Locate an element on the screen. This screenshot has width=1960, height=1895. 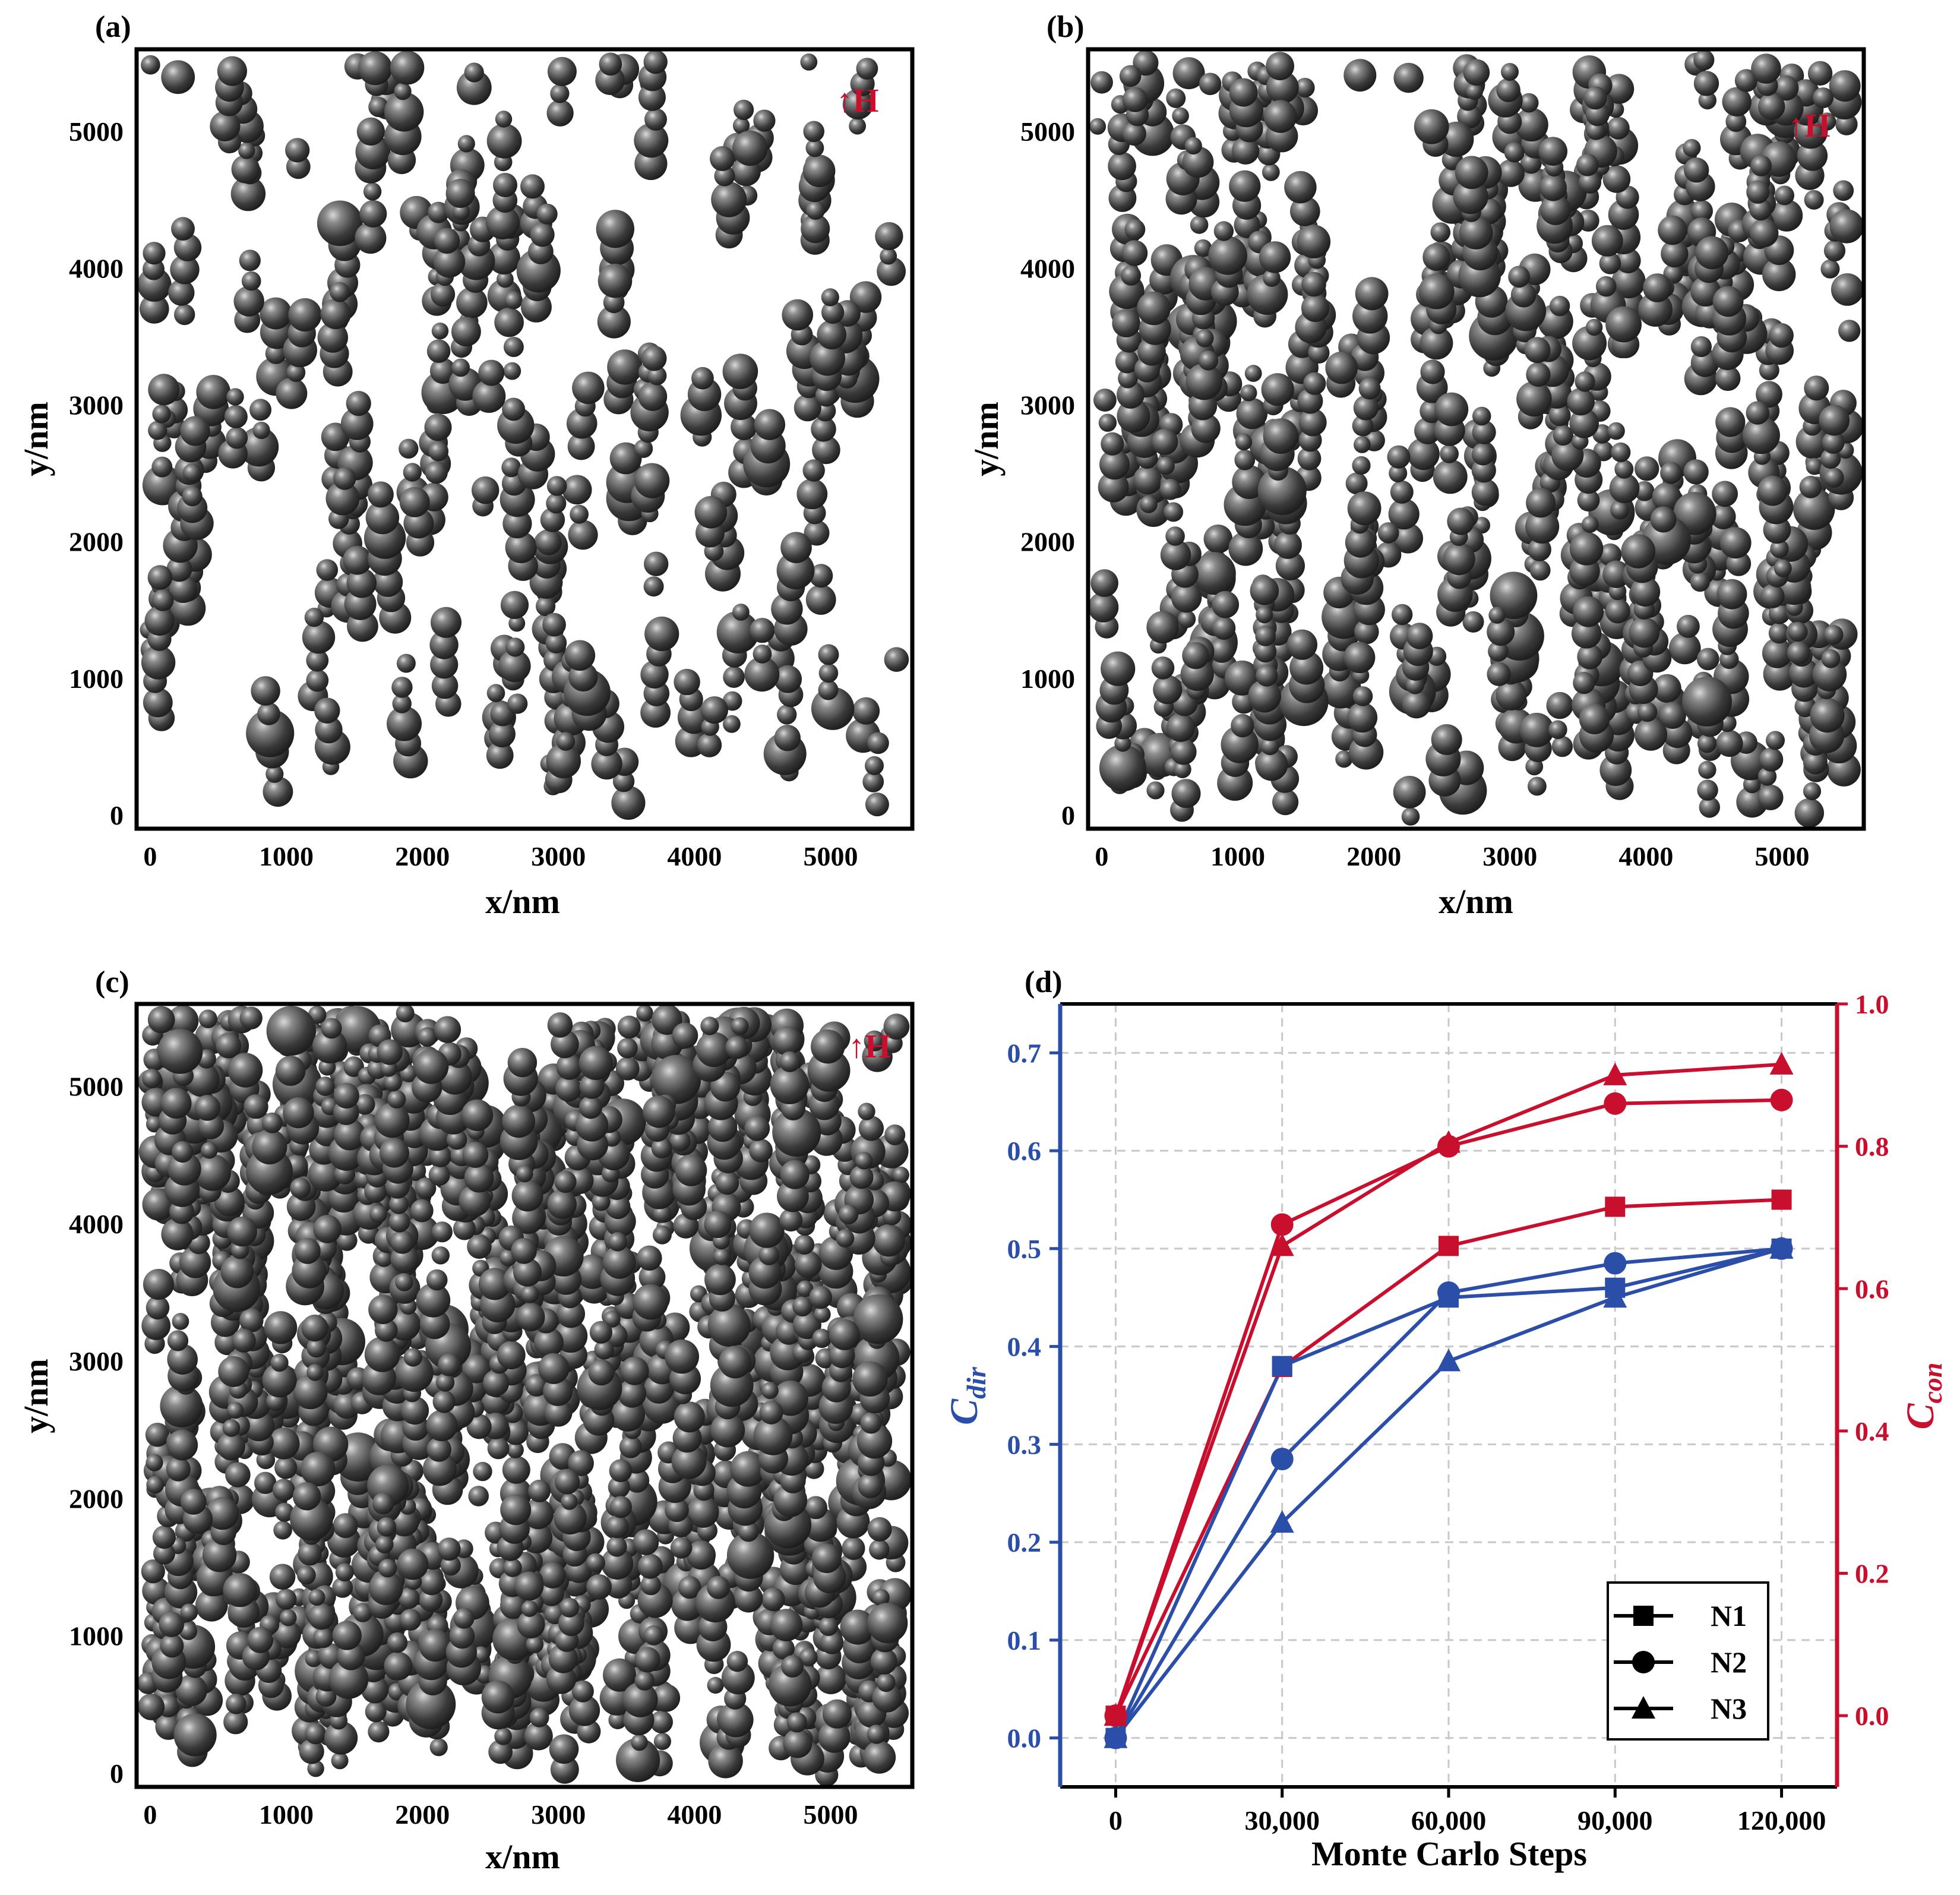
x-tick-label: 2000 is located at coordinates (1373, 856).